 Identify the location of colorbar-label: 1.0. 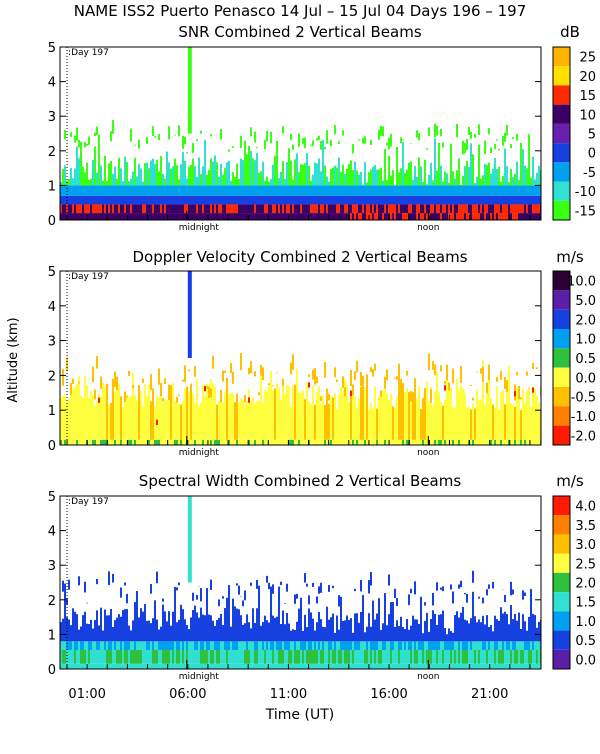
(585, 622).